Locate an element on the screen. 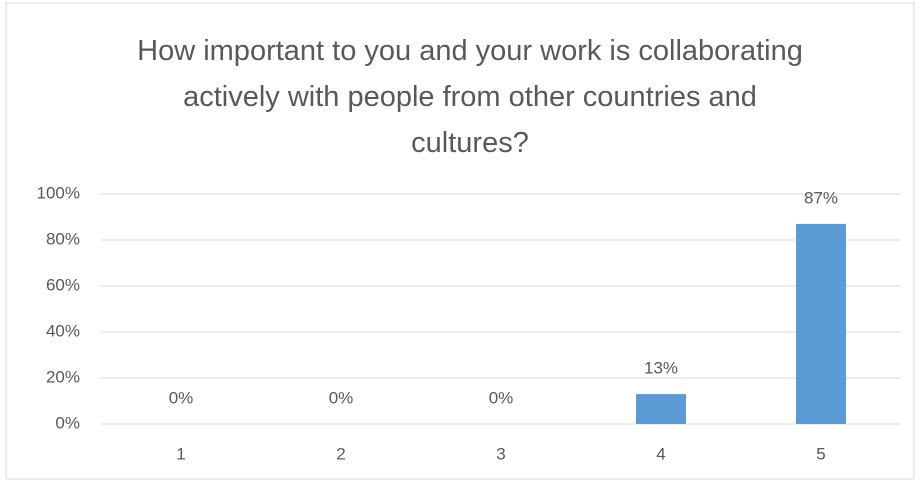 The image size is (920, 483). x-tick-label: 5 is located at coordinates (820, 453).